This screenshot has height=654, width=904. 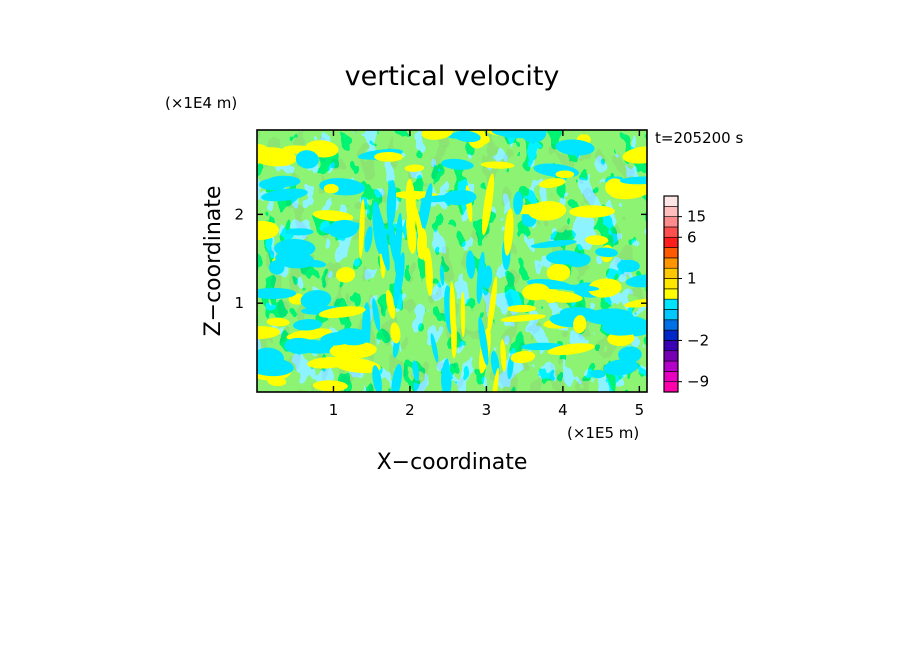 What do you see at coordinates (201, 103) in the screenshot?
I see `y-unit-label: (×1E4 m)` at bounding box center [201, 103].